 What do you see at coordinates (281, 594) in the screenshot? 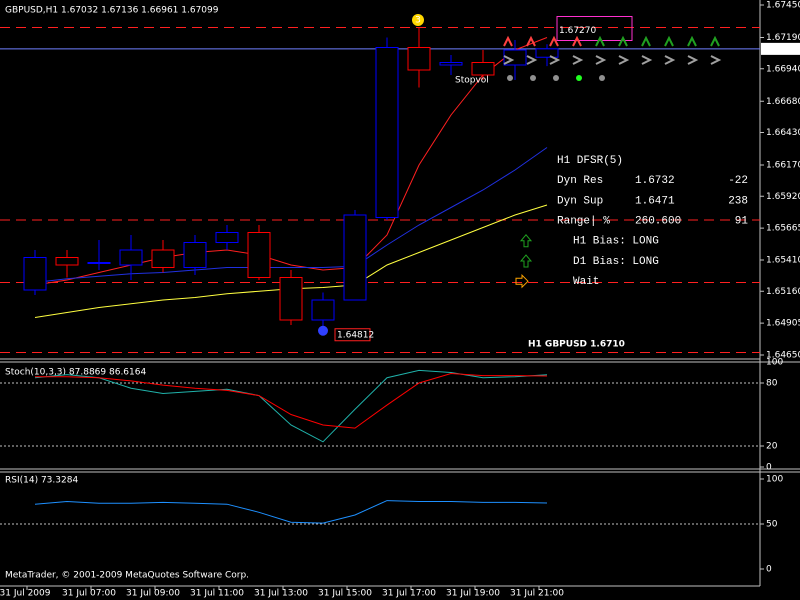
I see `x-tick-label: 31 Jul 13:00` at bounding box center [281, 594].